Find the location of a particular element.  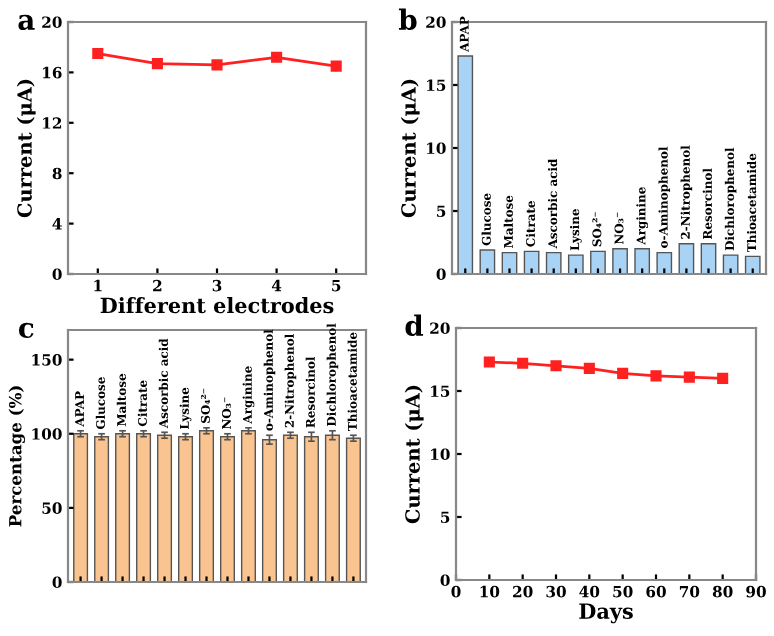

text: a is located at coordinates (26, 22).